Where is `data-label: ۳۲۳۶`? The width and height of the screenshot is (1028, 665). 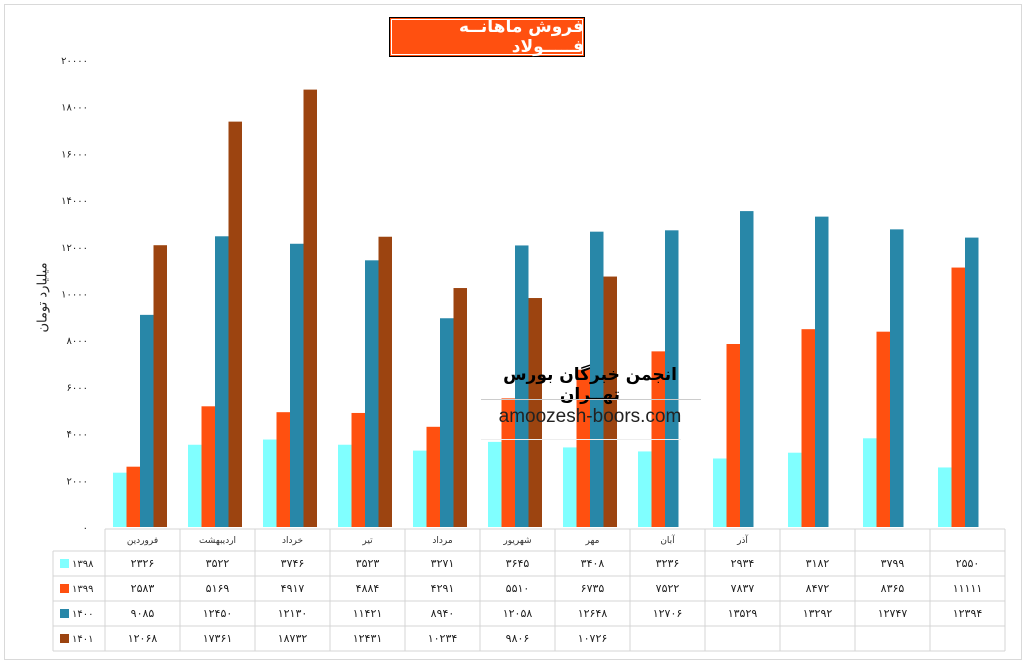
data-label: ۳۲۳۶ is located at coordinates (668, 563).